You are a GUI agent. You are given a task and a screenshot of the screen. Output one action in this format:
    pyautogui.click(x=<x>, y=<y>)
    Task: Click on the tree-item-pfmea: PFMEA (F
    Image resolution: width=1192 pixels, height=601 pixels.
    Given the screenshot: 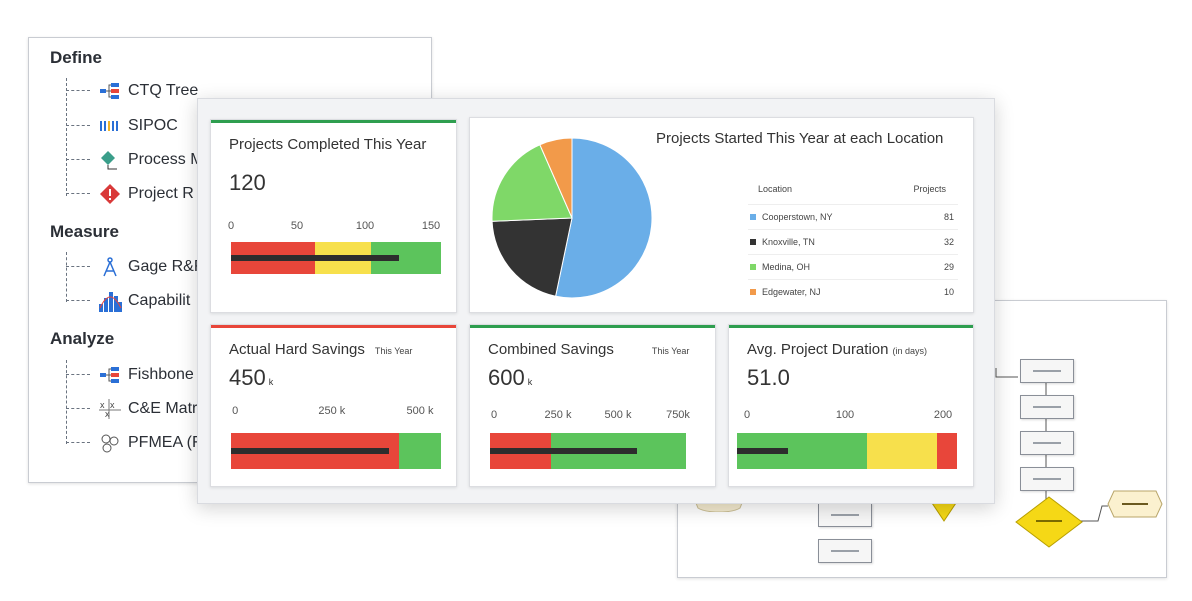 What is the action you would take?
    pyautogui.click(x=134, y=443)
    